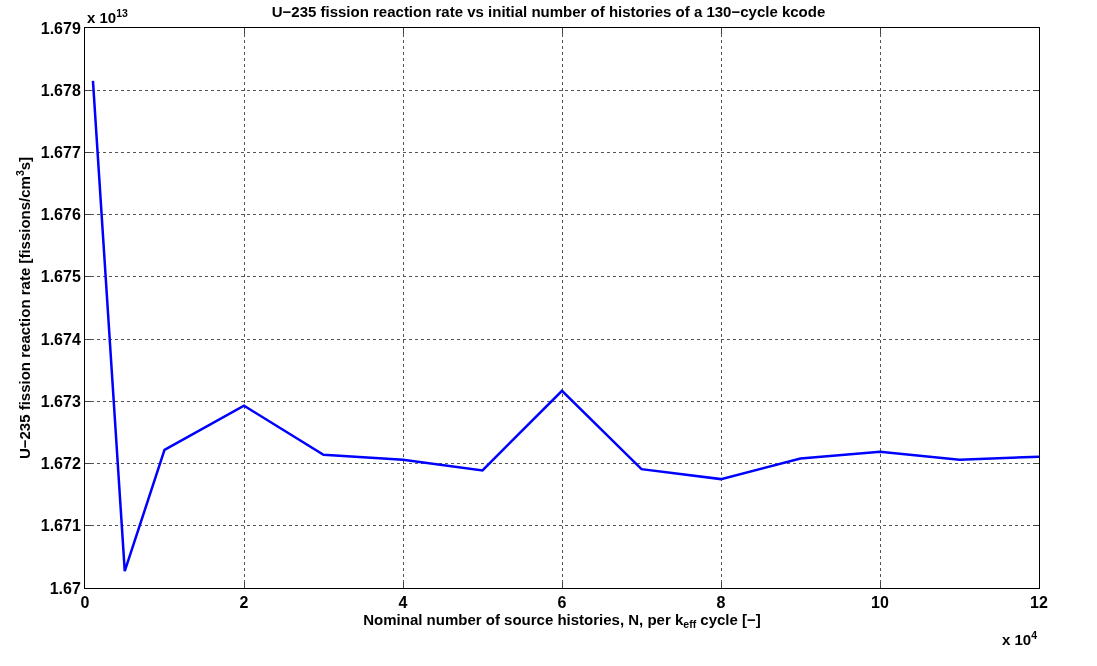 This screenshot has width=1097, height=666. Describe the element at coordinates (60, 526) in the screenshot. I see `y-tick-label: 1.671` at that location.